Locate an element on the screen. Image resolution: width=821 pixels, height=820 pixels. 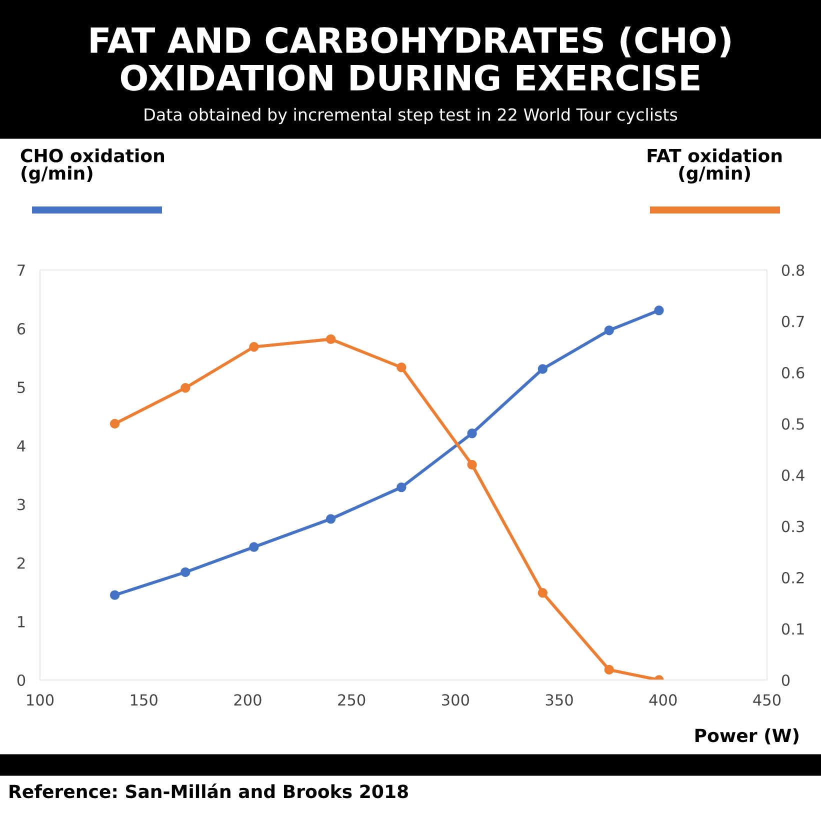
x-tick-label: 400 is located at coordinates (663, 700).